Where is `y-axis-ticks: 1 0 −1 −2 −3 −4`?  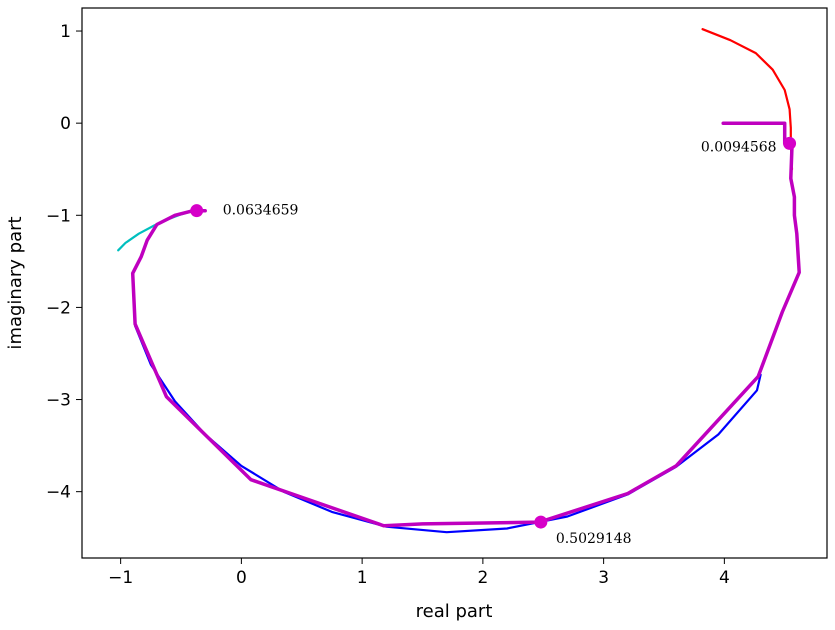
y-axis-ticks: 1 0 −1 −2 −3 −4 is located at coordinates (64, 262).